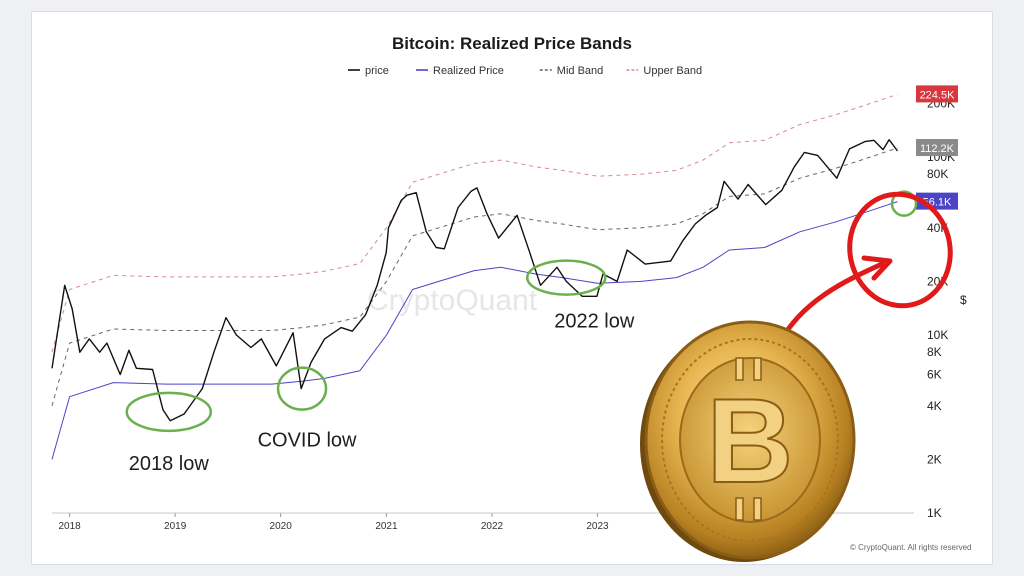 The width and height of the screenshot is (1024, 576). What do you see at coordinates (70, 526) in the screenshot?
I see `x-tick-label: 2018` at bounding box center [70, 526].